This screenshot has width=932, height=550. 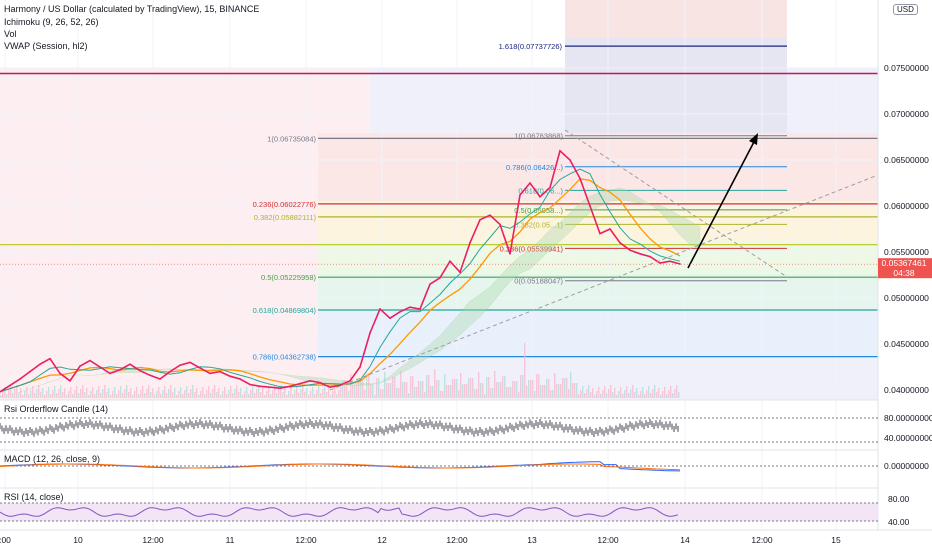 What do you see at coordinates (532, 540) in the screenshot?
I see `time-axis-label: 13` at bounding box center [532, 540].